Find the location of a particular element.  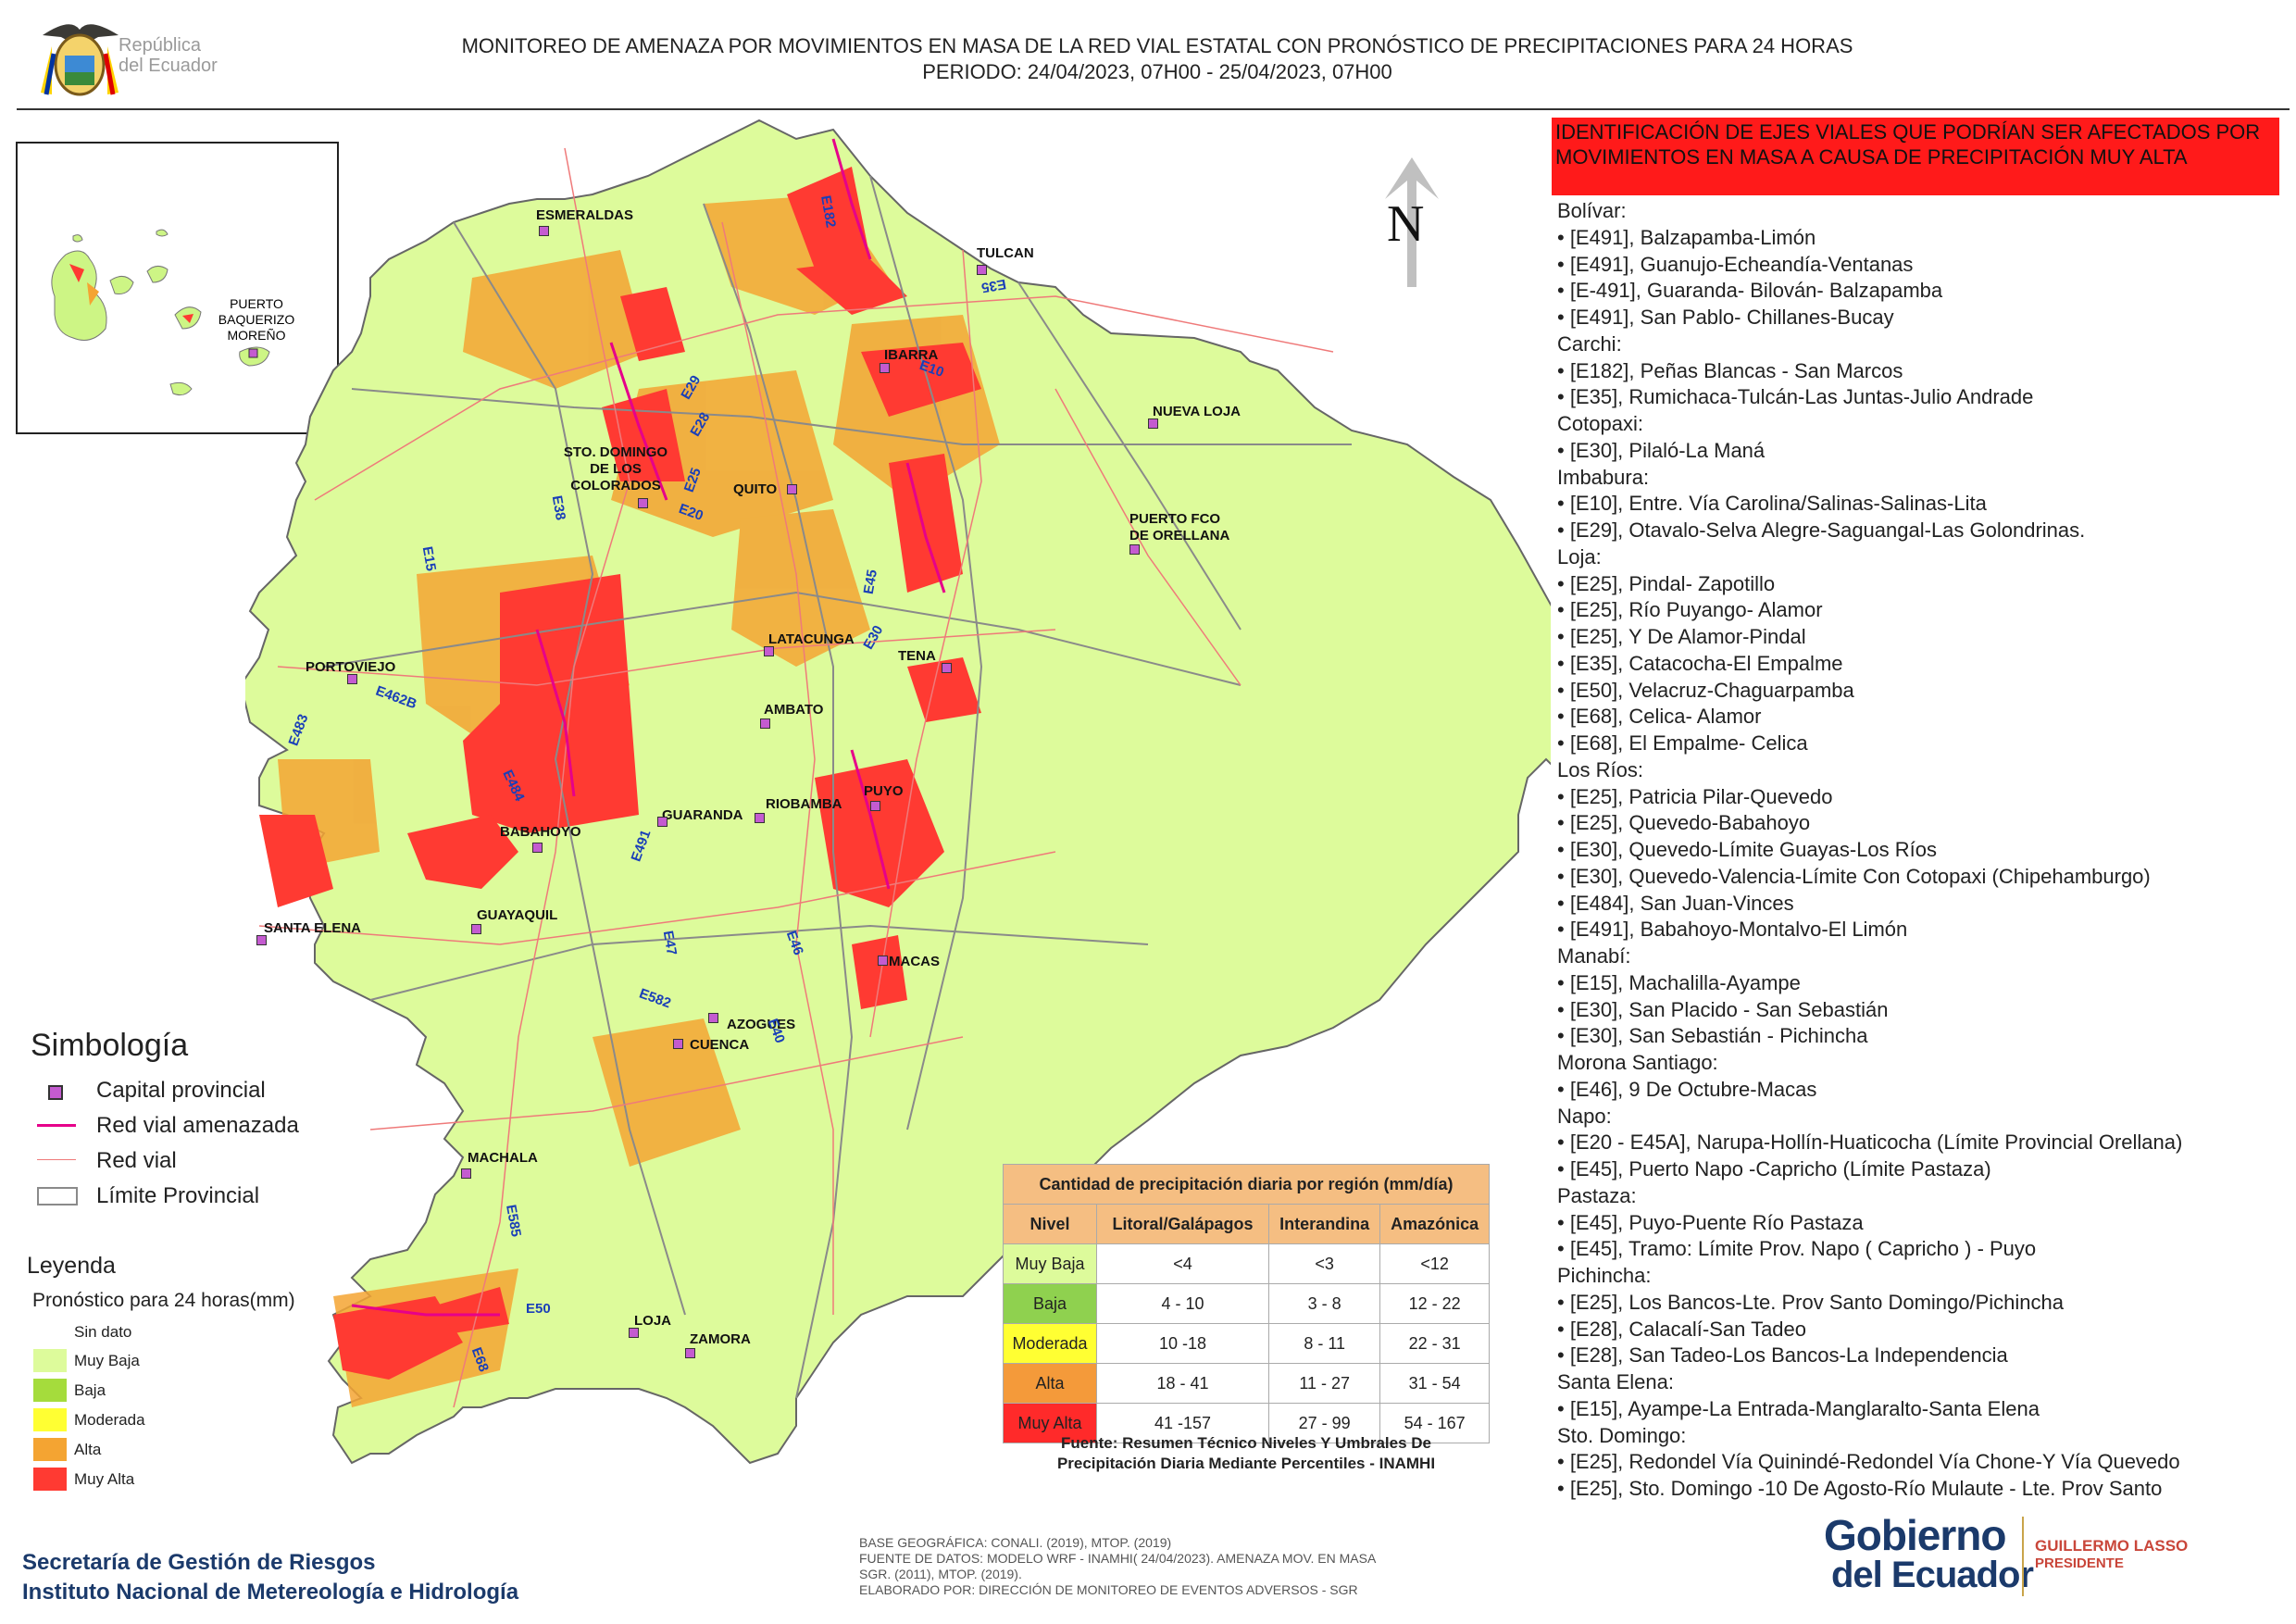

president-name: GUILLERMO LASSO is located at coordinates (2112, 1546).